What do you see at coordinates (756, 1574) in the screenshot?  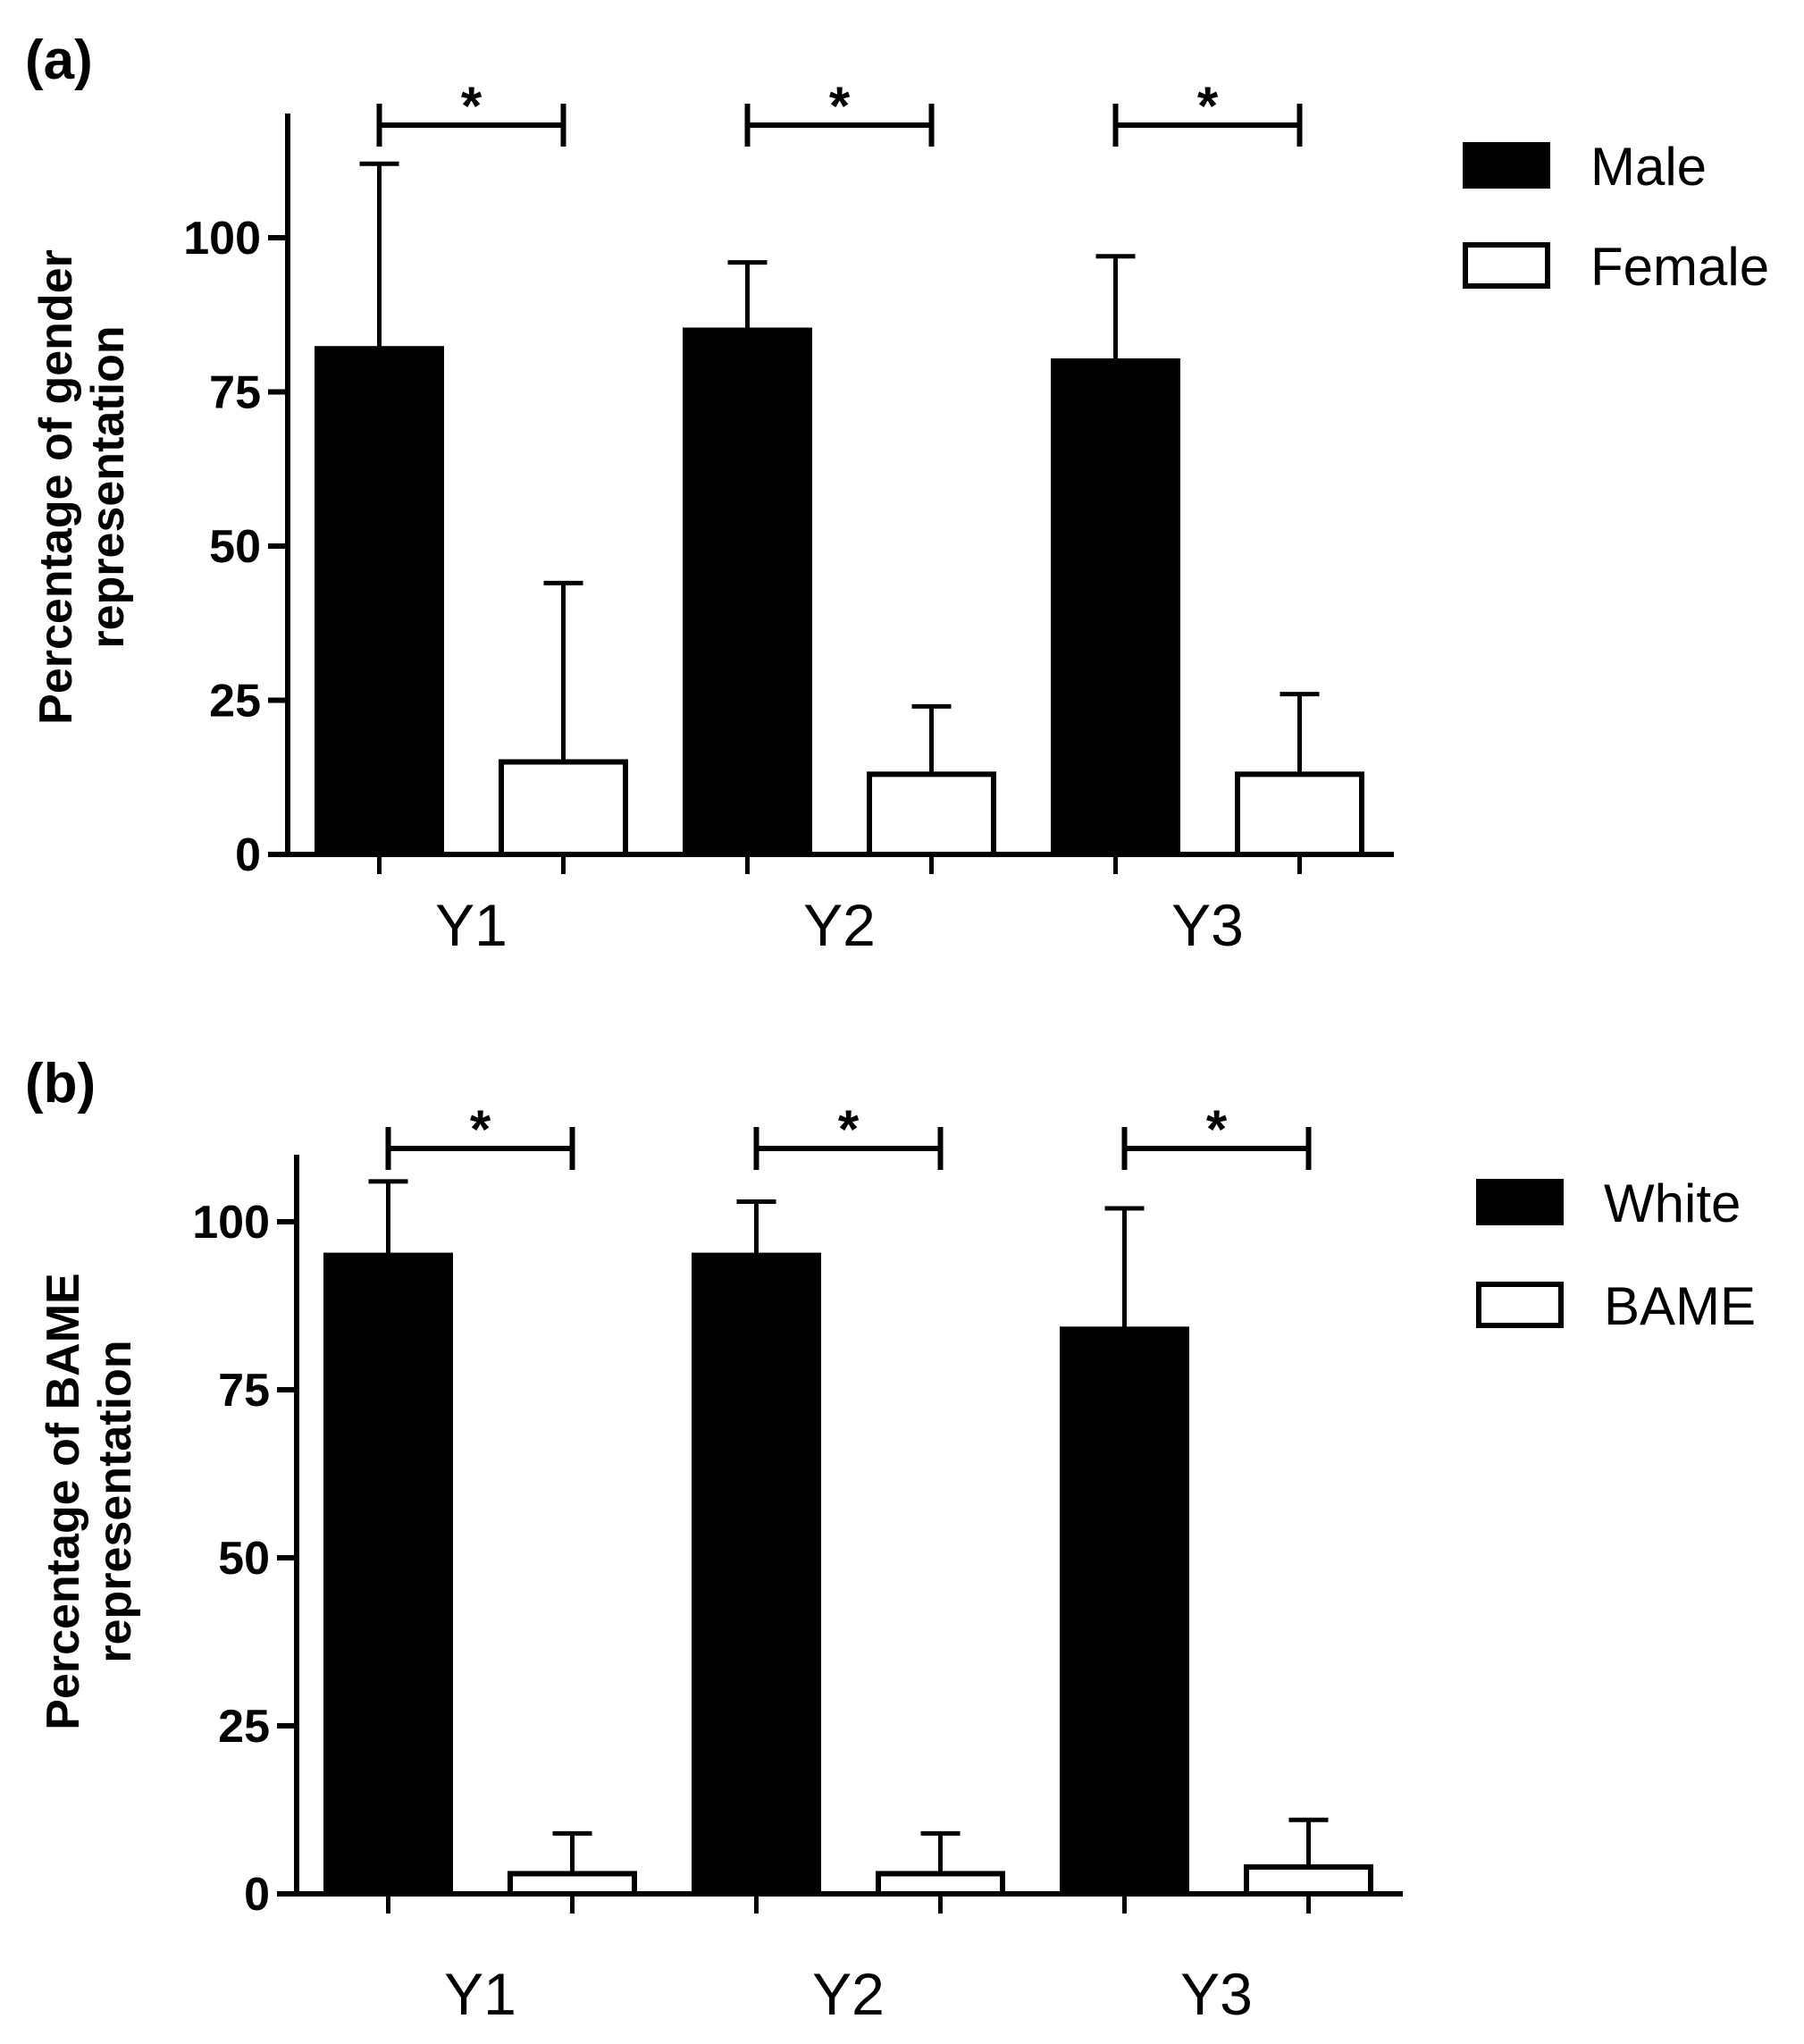 I see `bar-white-y2` at bounding box center [756, 1574].